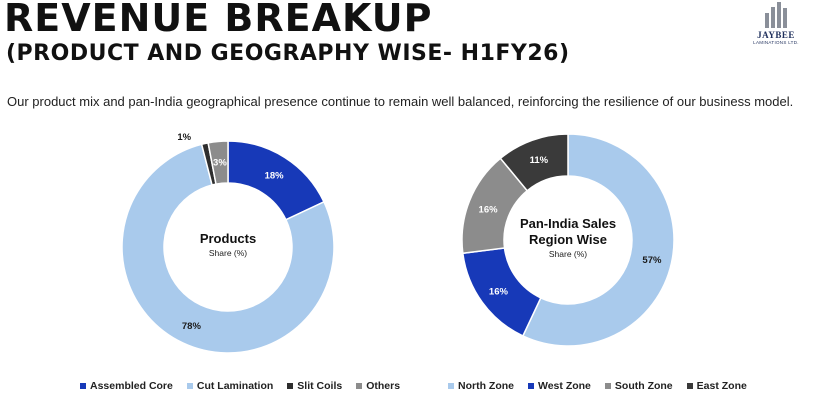  I want to click on data-label-assembled-core: 18%, so click(275, 175).